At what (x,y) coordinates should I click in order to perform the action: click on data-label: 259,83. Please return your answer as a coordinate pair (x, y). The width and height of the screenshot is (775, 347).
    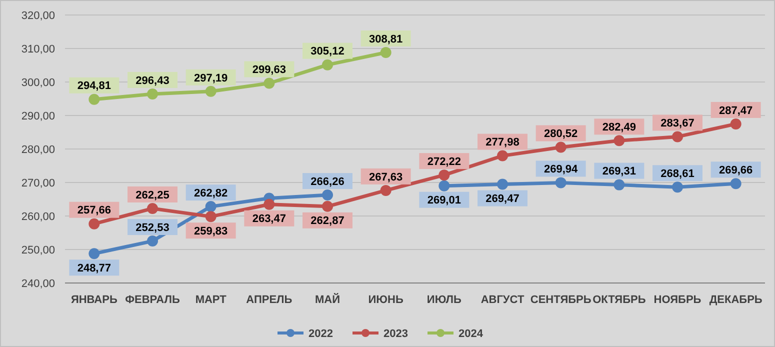
    Looking at the image, I should click on (211, 231).